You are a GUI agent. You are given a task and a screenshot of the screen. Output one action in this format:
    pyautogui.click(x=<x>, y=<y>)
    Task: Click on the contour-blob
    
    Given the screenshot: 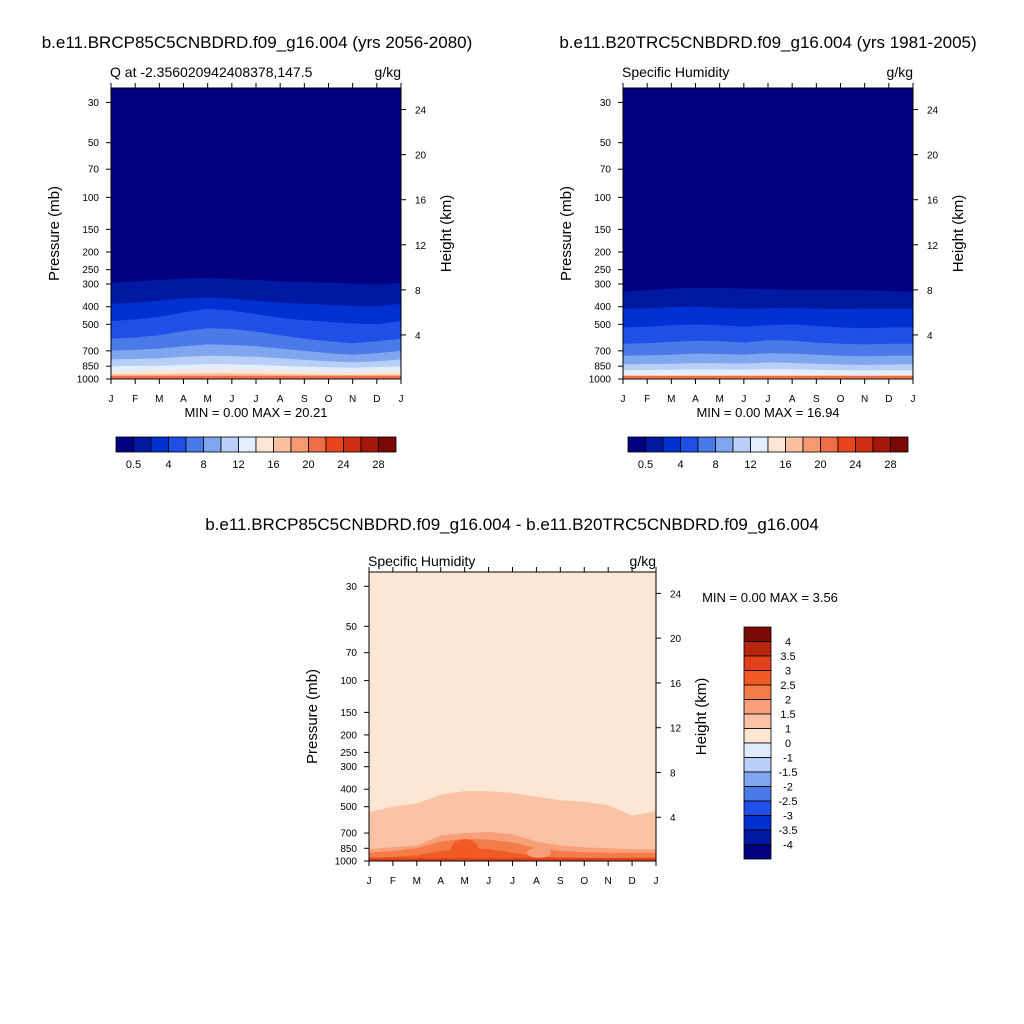 What is the action you would take?
    pyautogui.click(x=464, y=850)
    